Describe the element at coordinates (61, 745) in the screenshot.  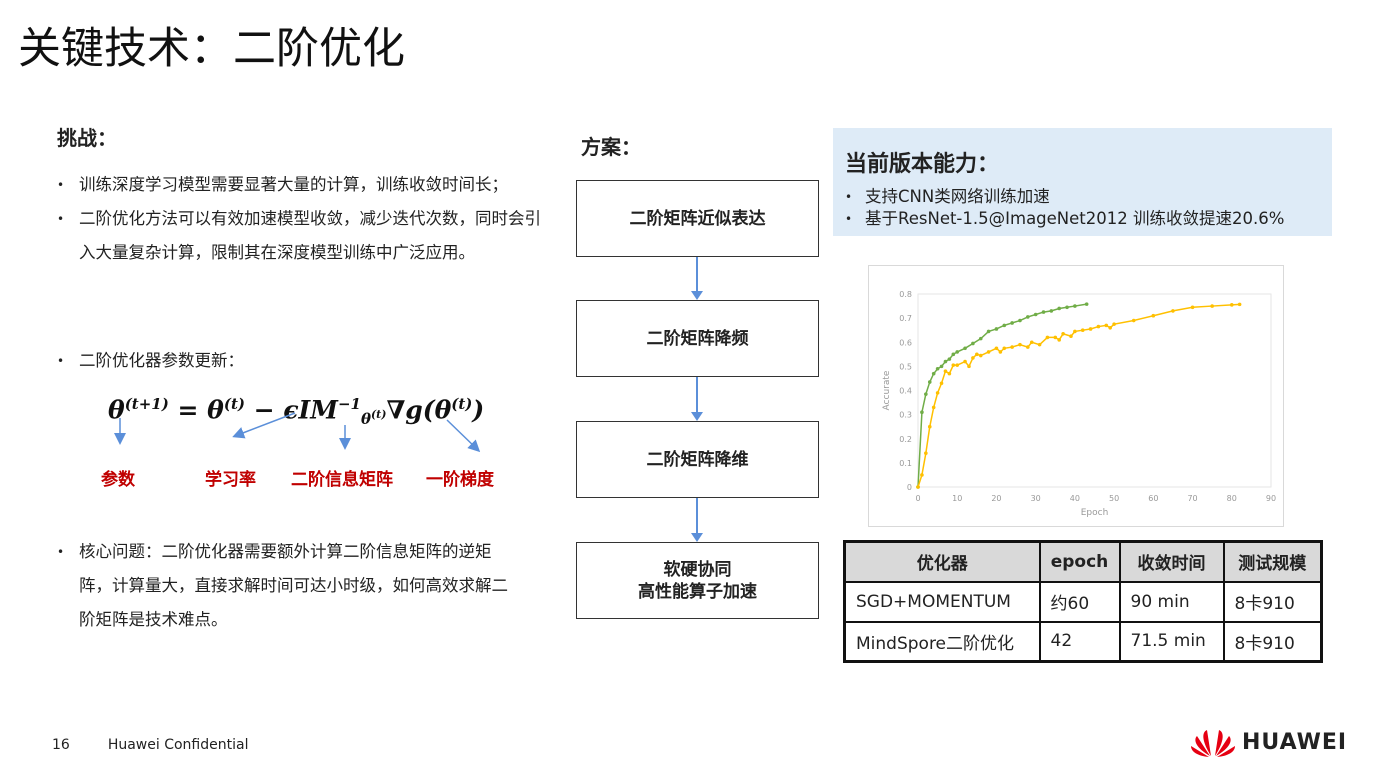
I see `page-number: 16` at that location.